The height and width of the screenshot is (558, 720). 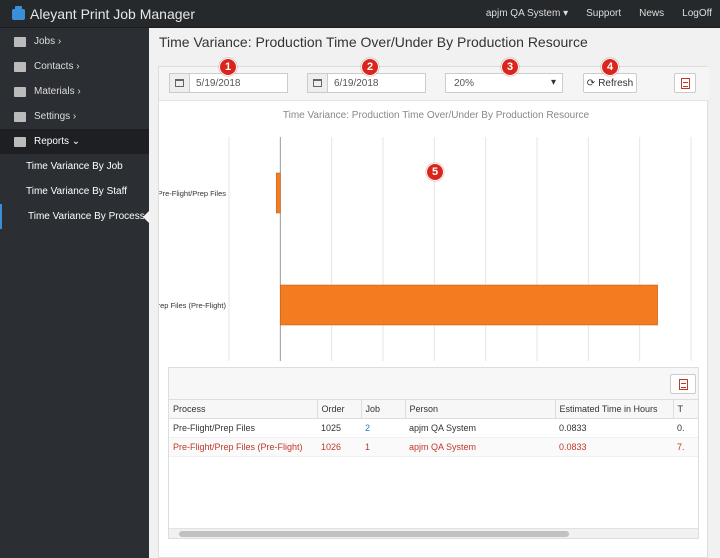 I want to click on sidebar-item-settings: Settings ›, so click(x=74, y=116).